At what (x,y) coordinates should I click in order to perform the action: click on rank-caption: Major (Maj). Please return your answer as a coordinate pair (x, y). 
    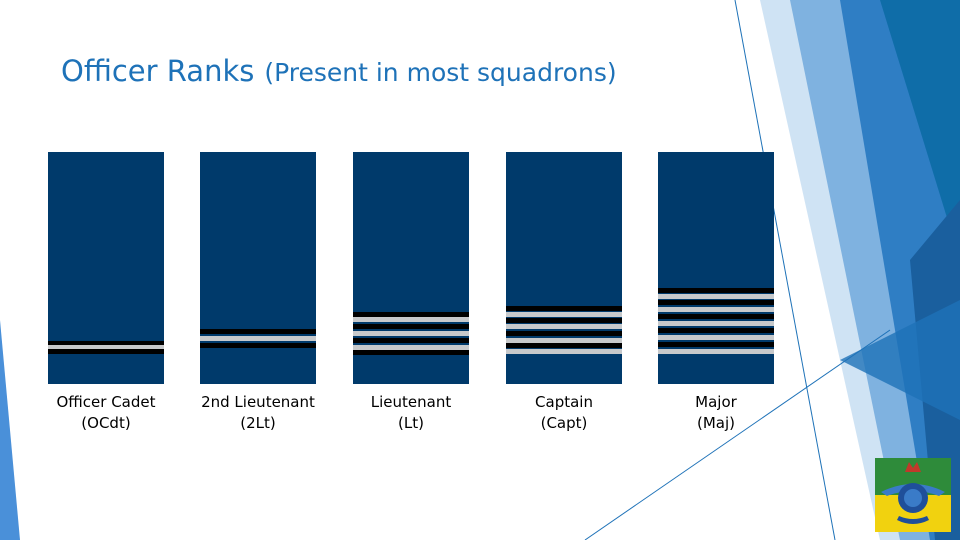
    Looking at the image, I should click on (716, 413).